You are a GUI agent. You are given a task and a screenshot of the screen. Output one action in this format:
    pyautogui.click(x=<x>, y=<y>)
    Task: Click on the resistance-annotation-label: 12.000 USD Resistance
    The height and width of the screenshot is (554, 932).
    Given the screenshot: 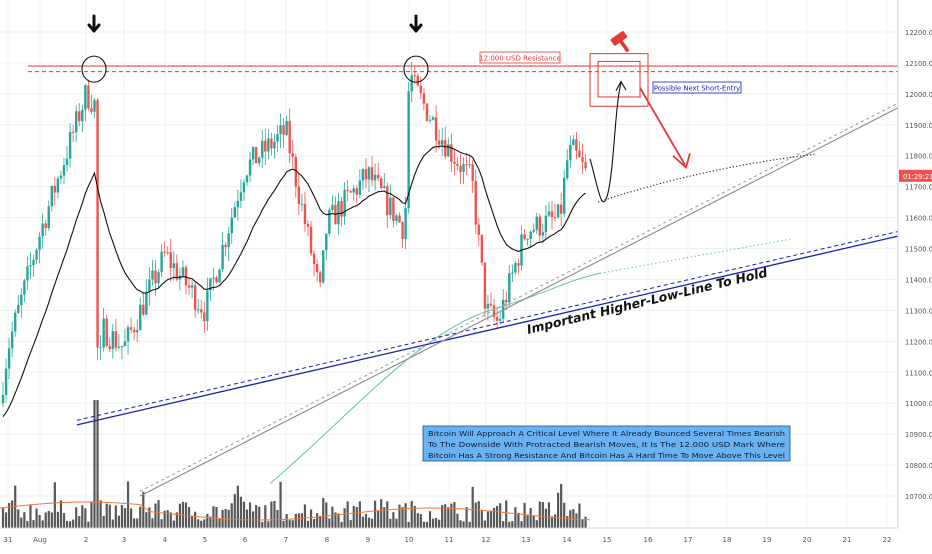 What is the action you would take?
    pyautogui.click(x=520, y=59)
    